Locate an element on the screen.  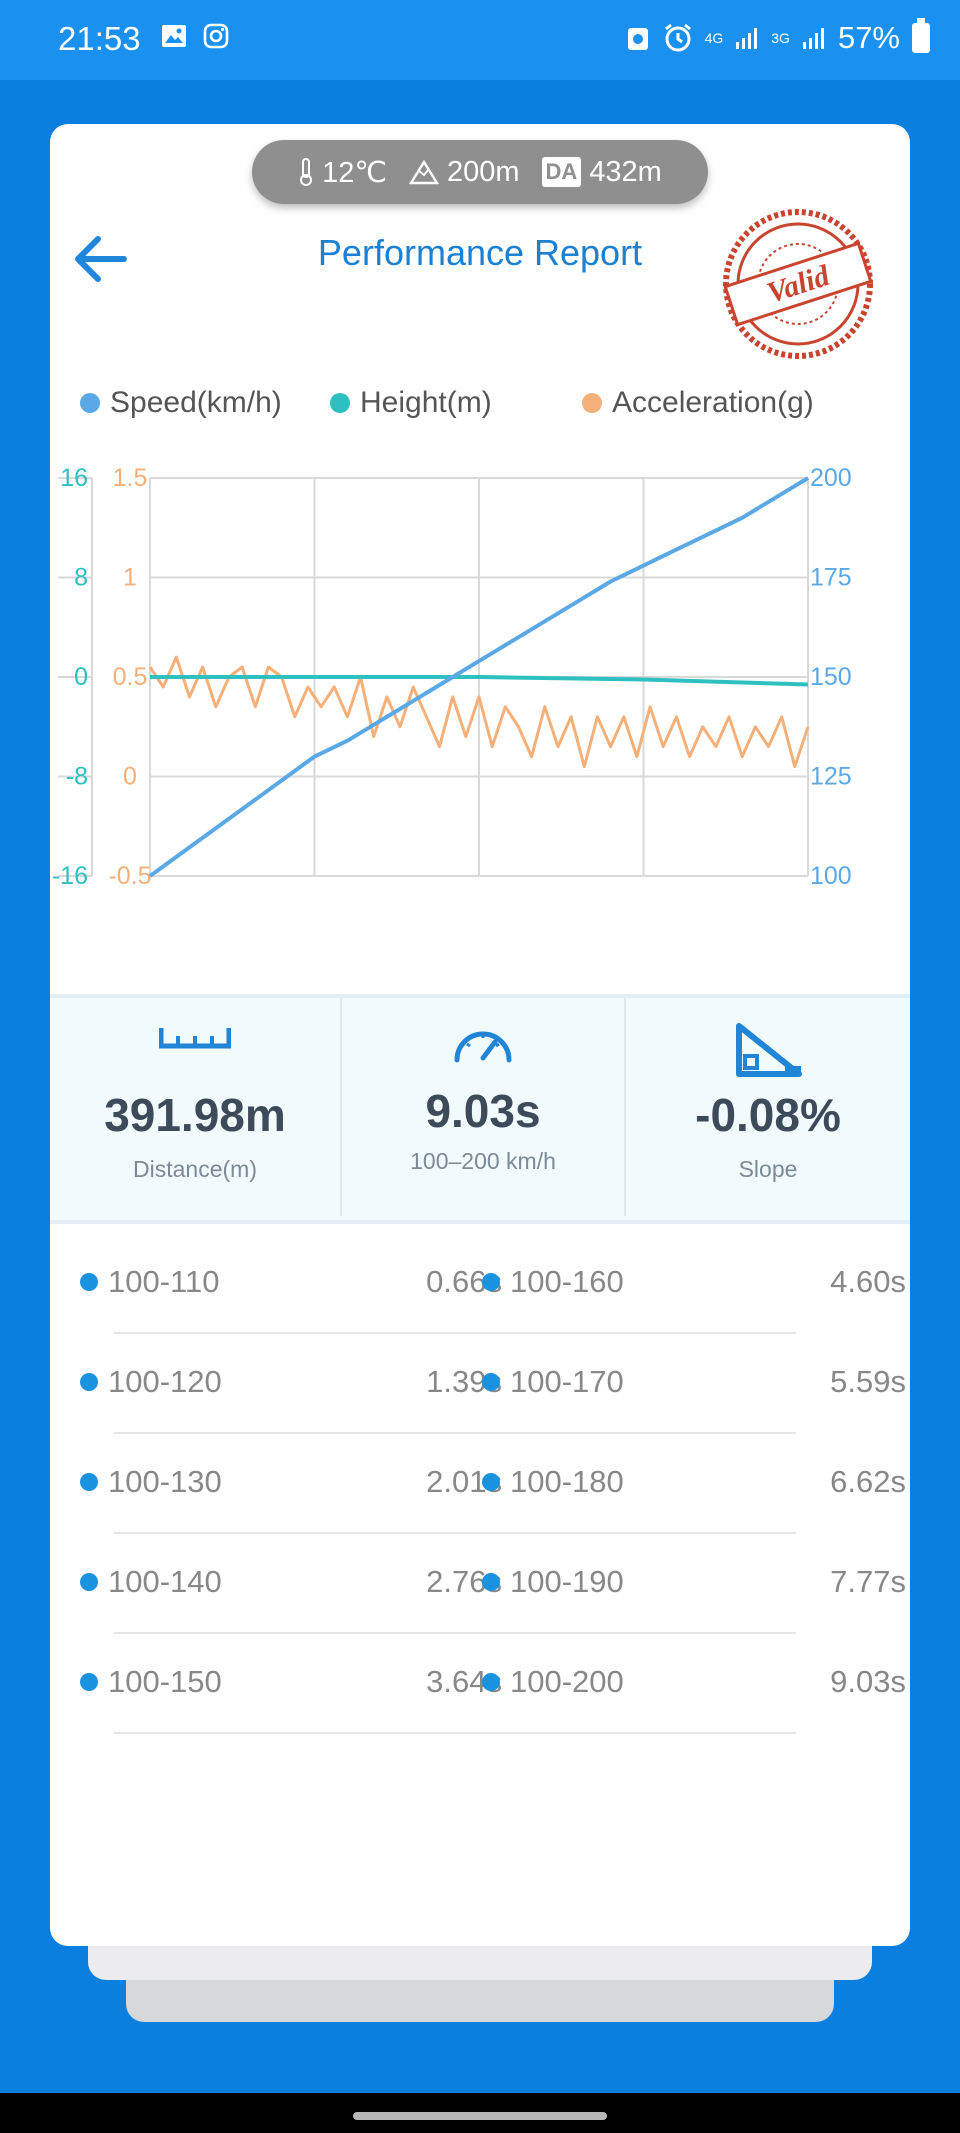
split-row: 100-130 2.01s 100-180 6.62s is located at coordinates (480, 1502).